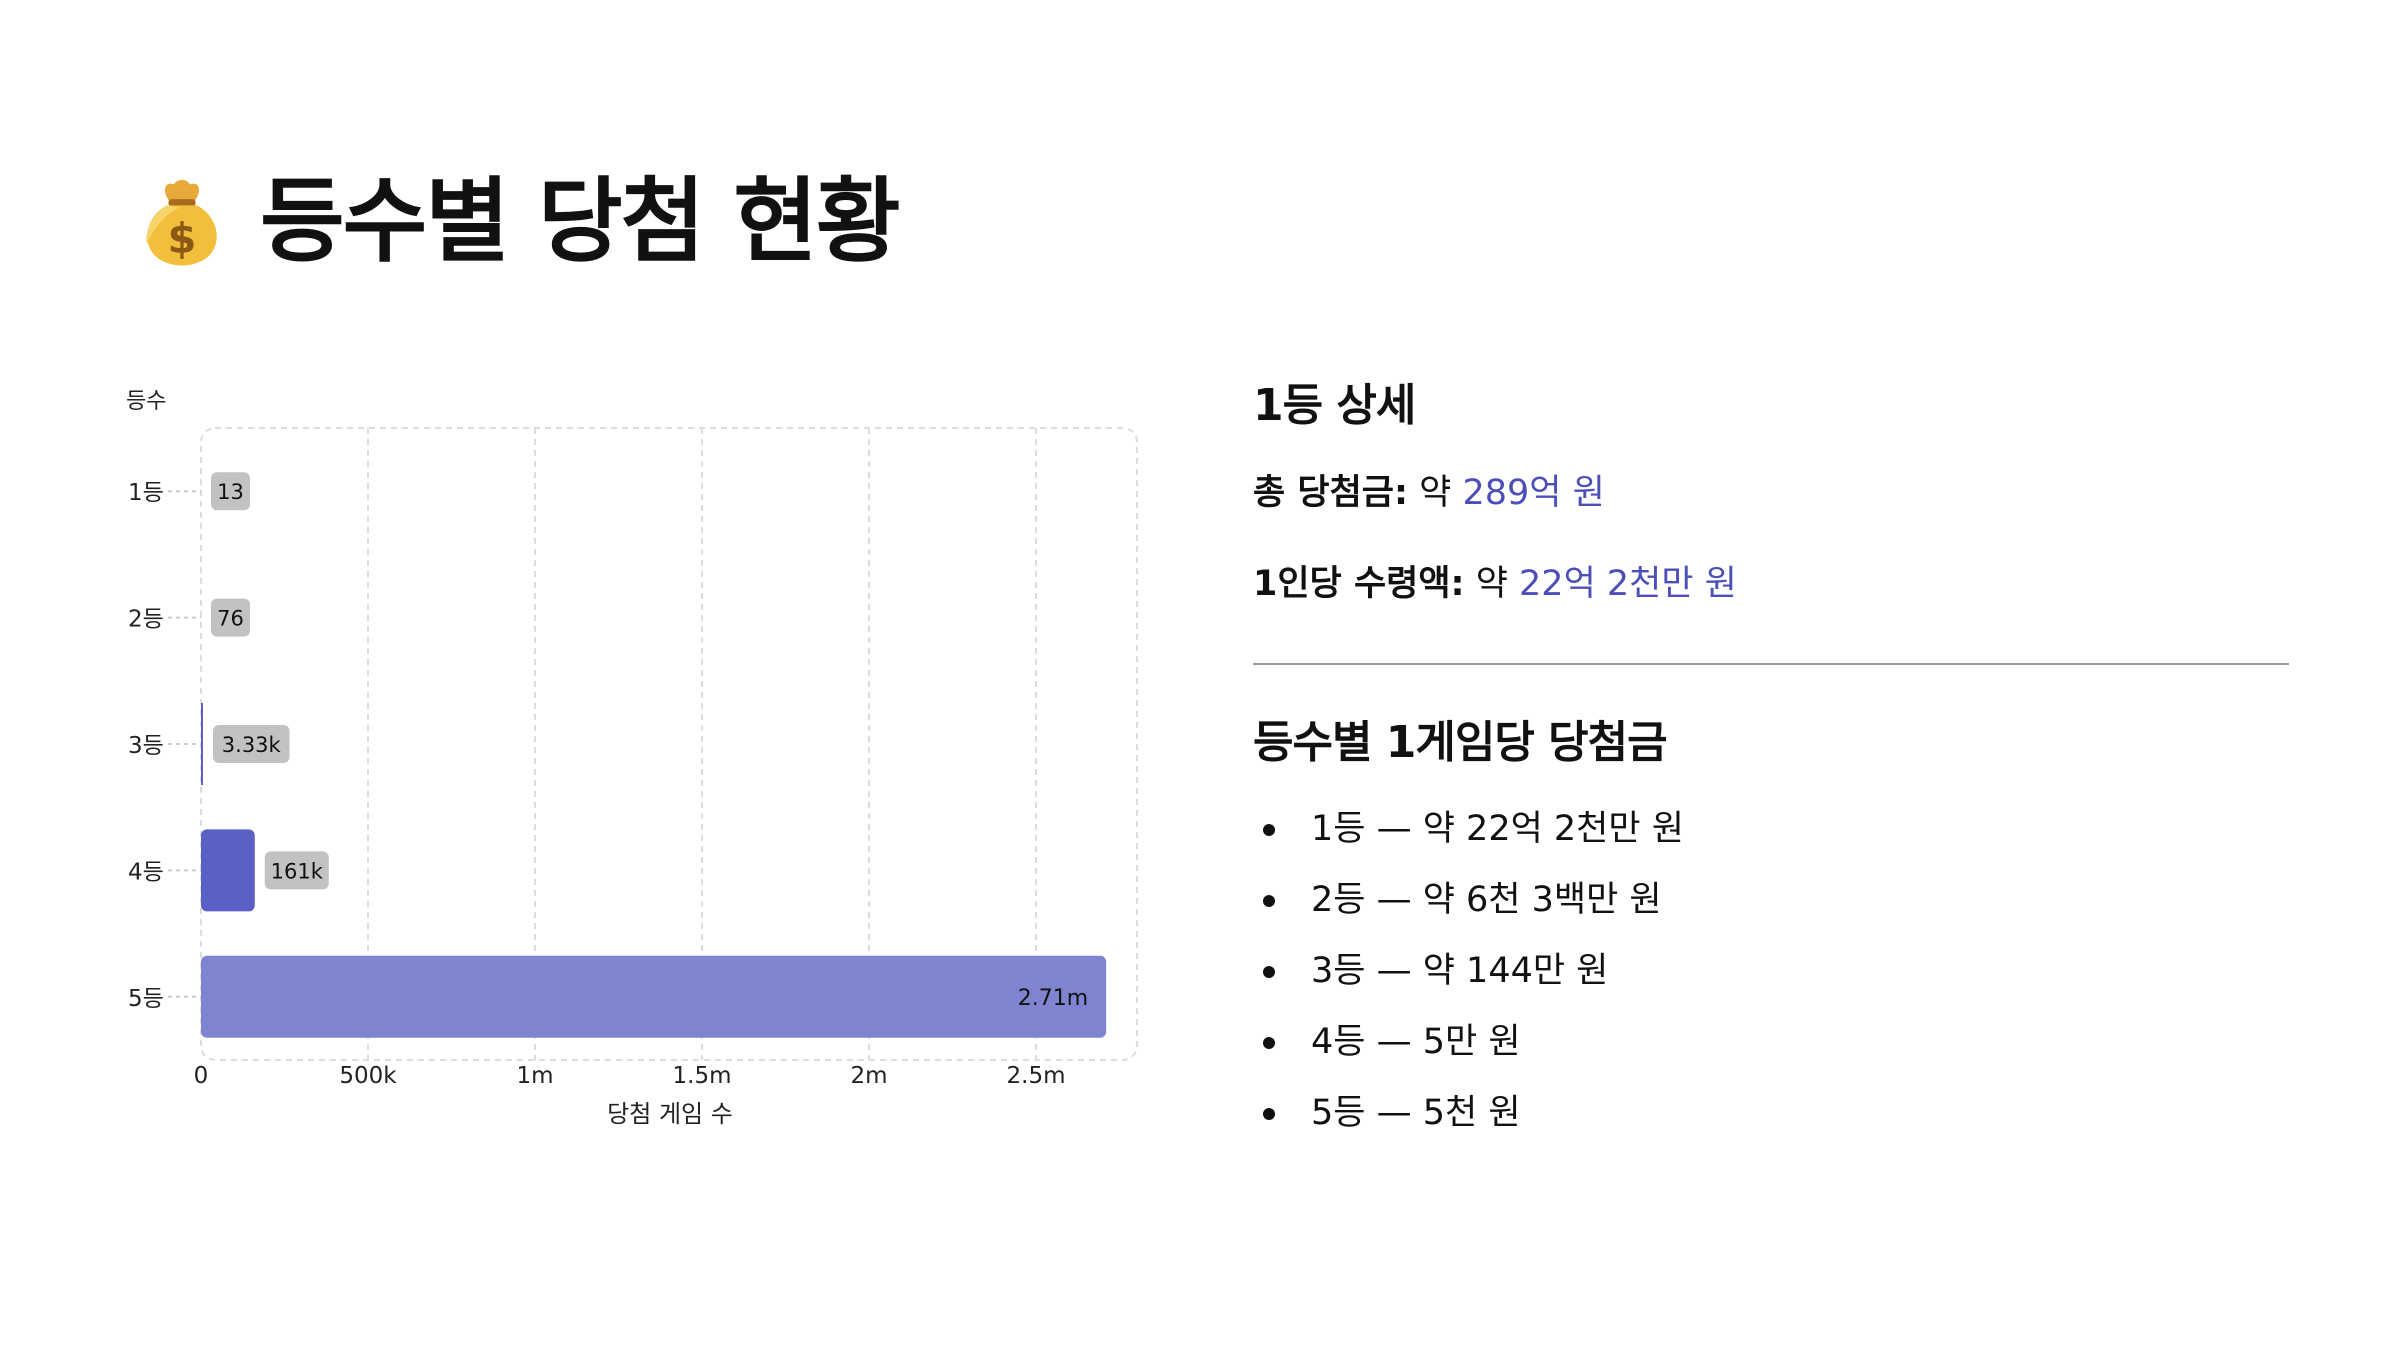 Image resolution: width=2400 pixels, height=1350 pixels. Describe the element at coordinates (1053, 998) in the screenshot. I see `data-label: 2.71m` at that location.